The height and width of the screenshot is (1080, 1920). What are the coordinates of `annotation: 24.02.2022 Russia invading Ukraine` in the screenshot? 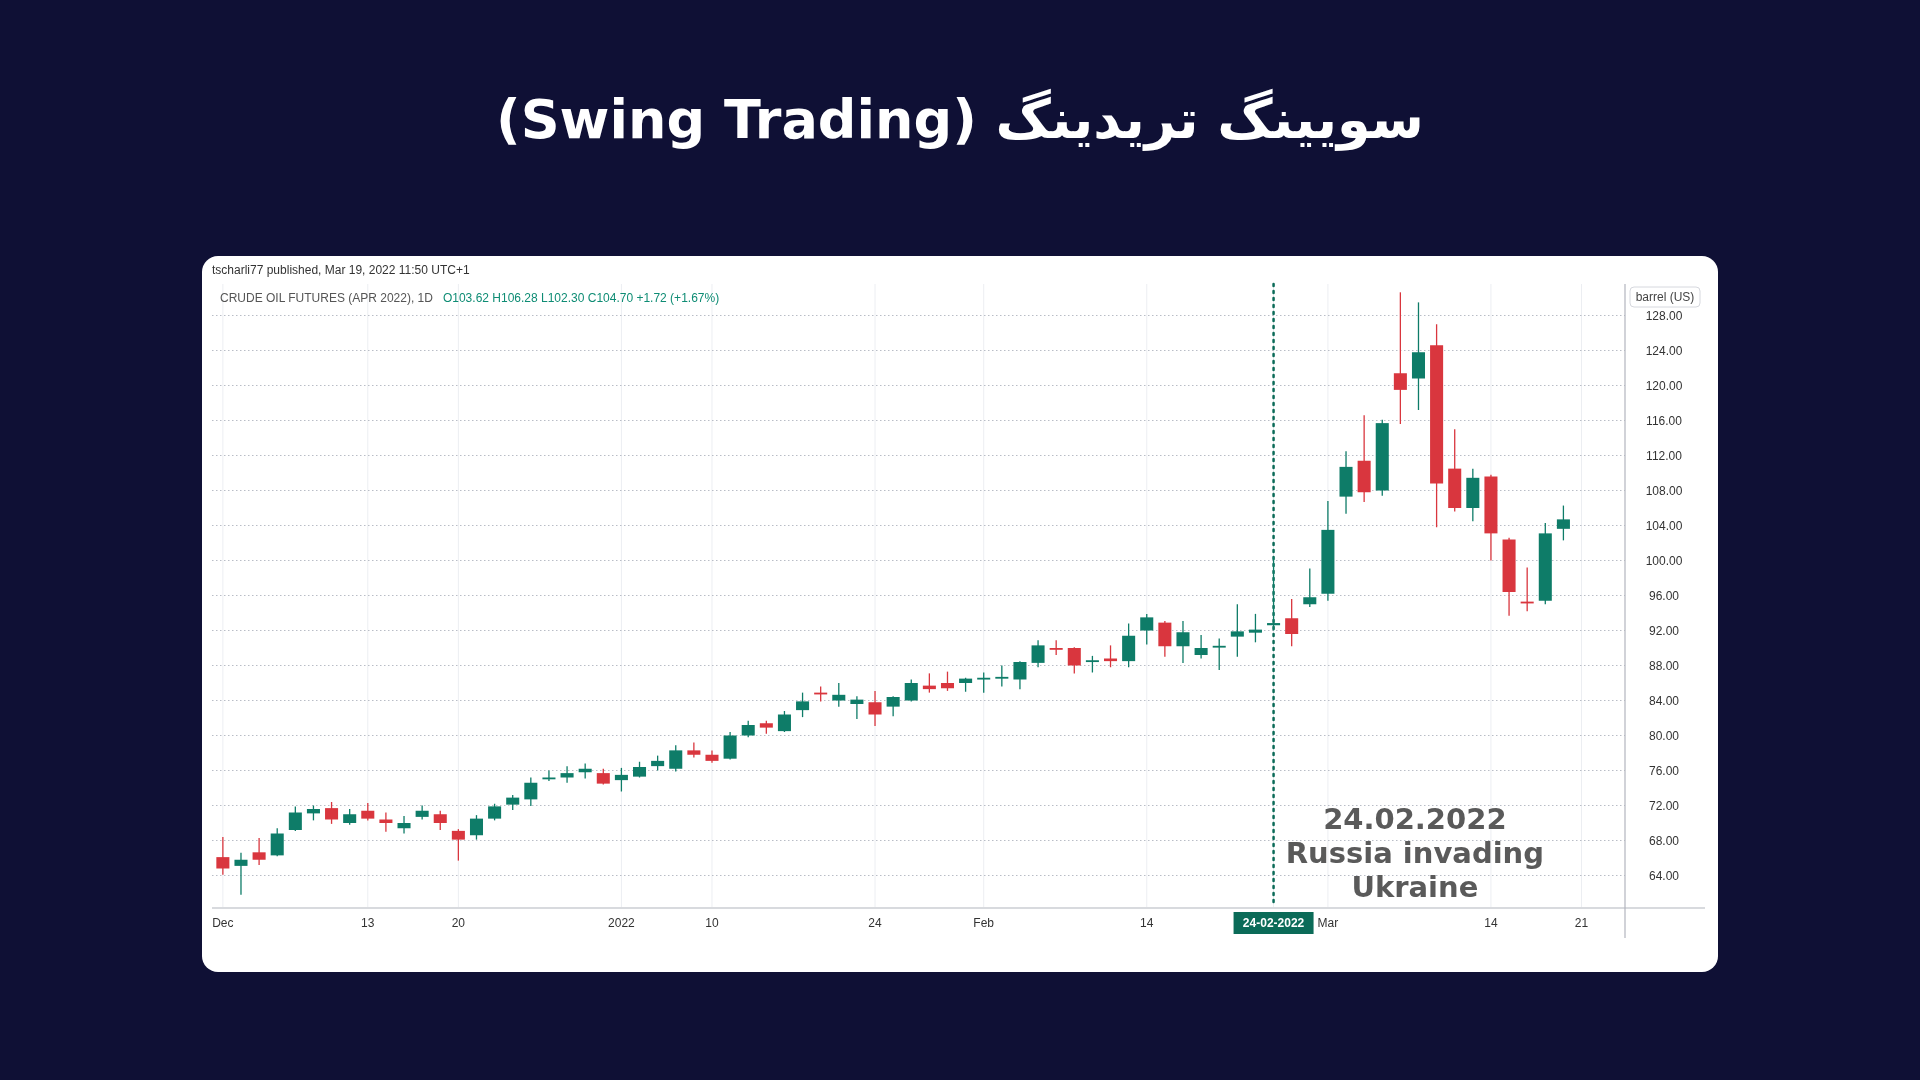 It's located at (1414, 853).